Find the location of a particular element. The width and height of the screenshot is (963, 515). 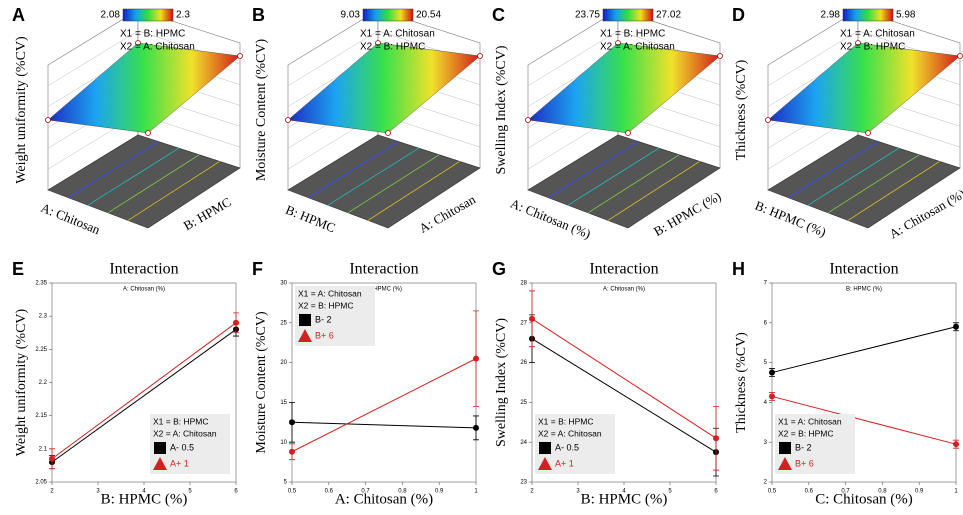

x-tick-label: 4 is located at coordinates (624, 492).